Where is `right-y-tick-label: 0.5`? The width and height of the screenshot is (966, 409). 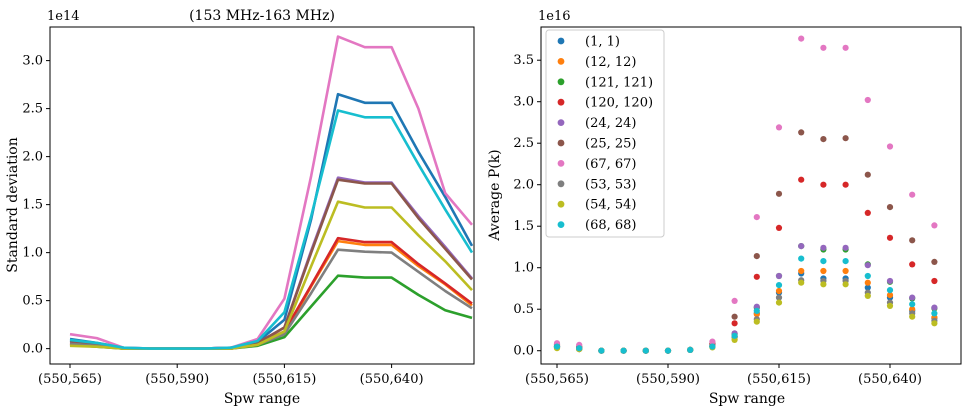
right-y-tick-label: 0.5 is located at coordinates (523, 309).